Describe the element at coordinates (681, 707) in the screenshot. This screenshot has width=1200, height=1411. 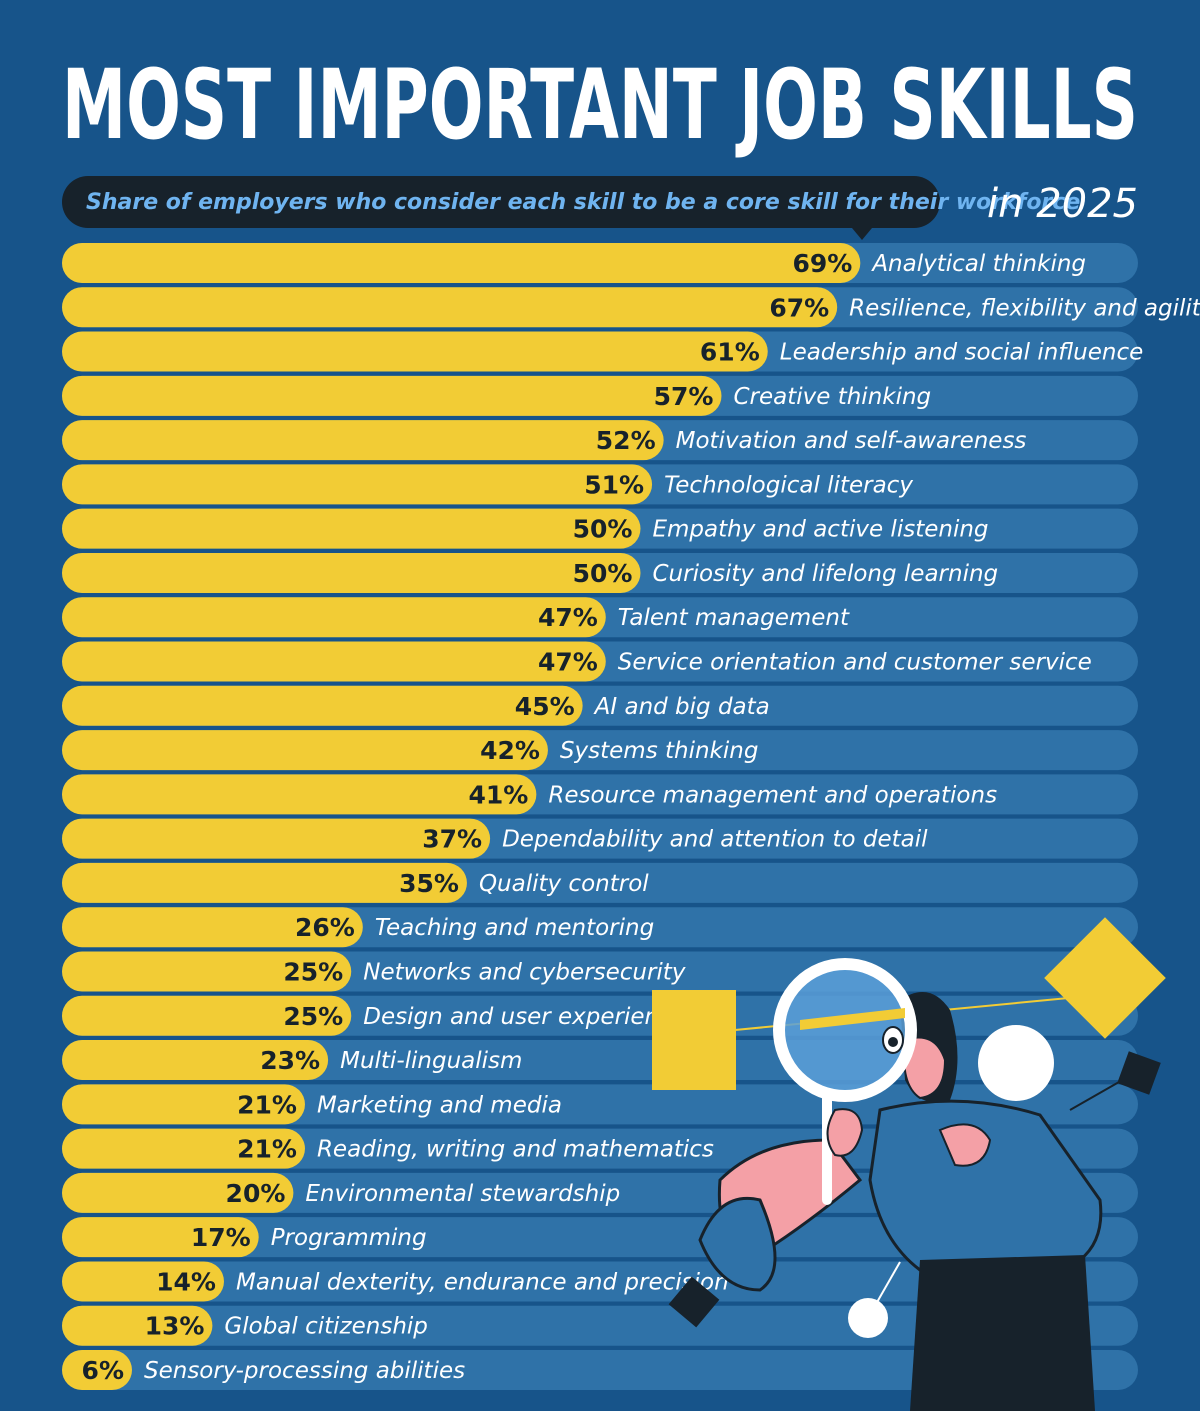
I see `category-label: AI and big data` at that location.